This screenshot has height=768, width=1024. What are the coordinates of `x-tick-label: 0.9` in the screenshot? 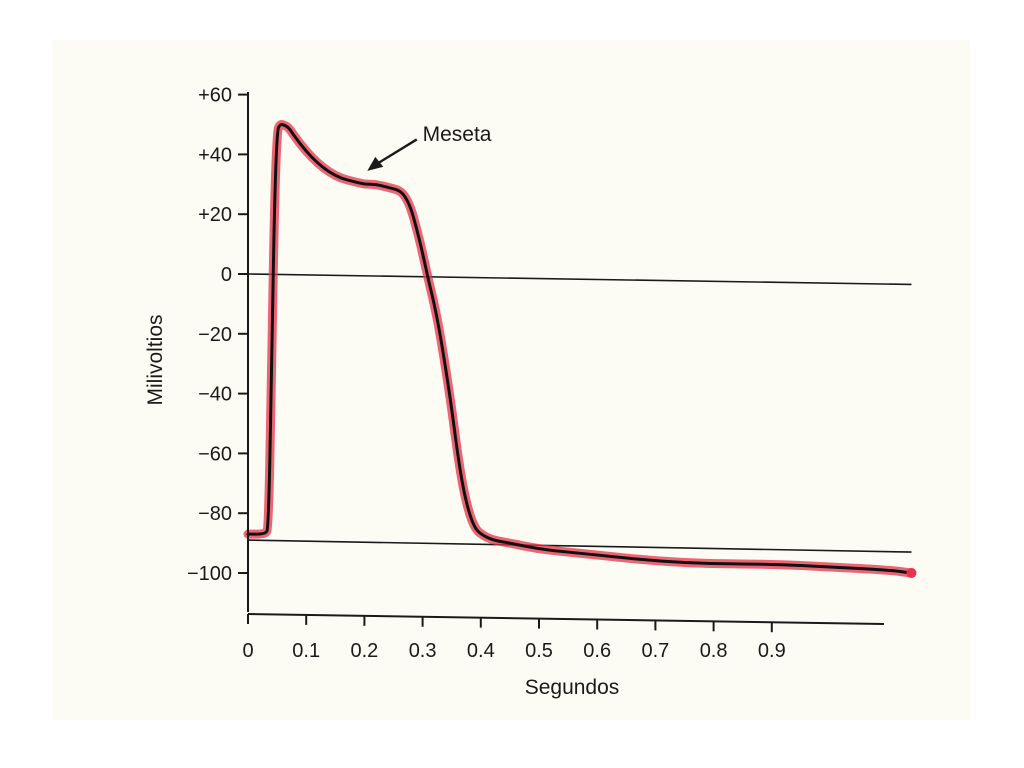 It's located at (772, 651).